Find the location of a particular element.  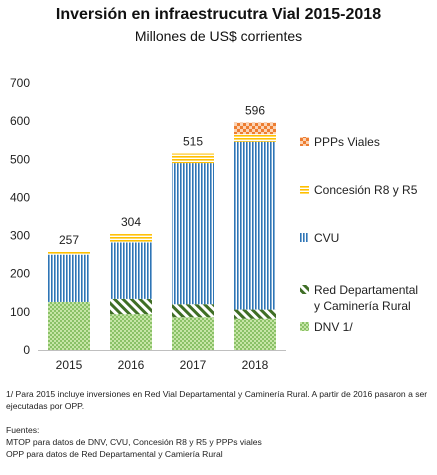

y-tick-label: 400 is located at coordinates (20, 197).